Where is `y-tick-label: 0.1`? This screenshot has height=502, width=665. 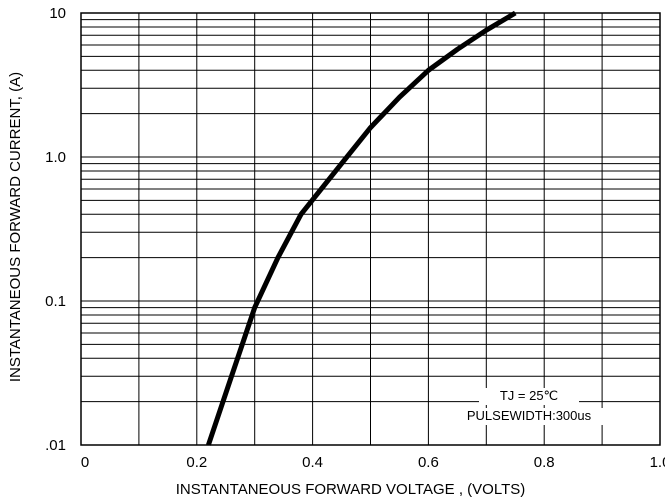
y-tick-label: 0.1 is located at coordinates (55, 301).